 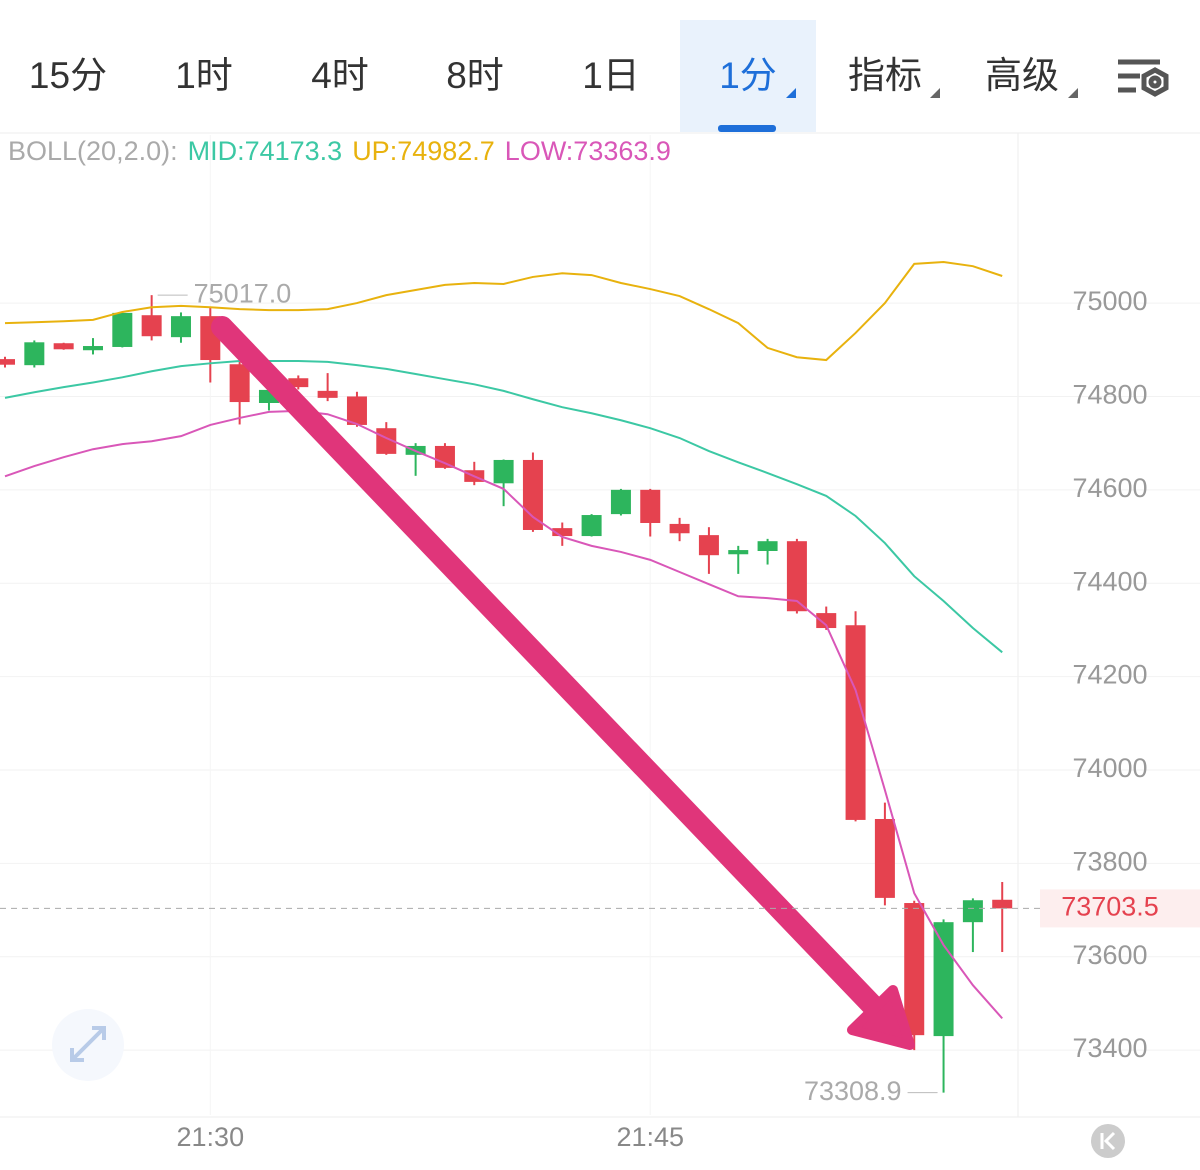 I want to click on y-tick-label: 74000, so click(x=1109, y=768).